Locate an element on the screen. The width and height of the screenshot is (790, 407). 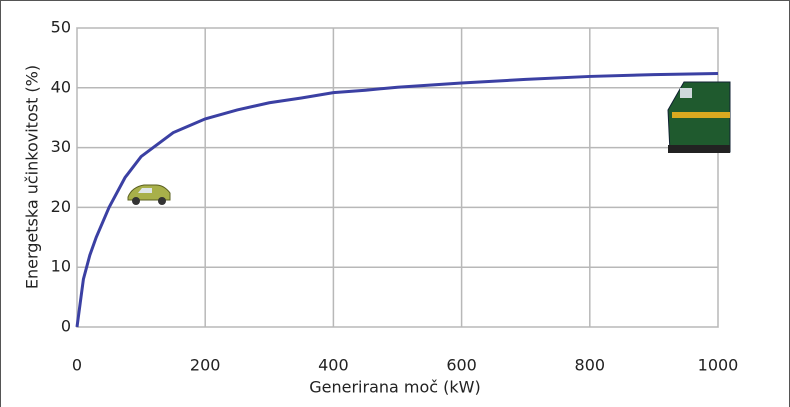
x-tick-label: 800 is located at coordinates (590, 365).